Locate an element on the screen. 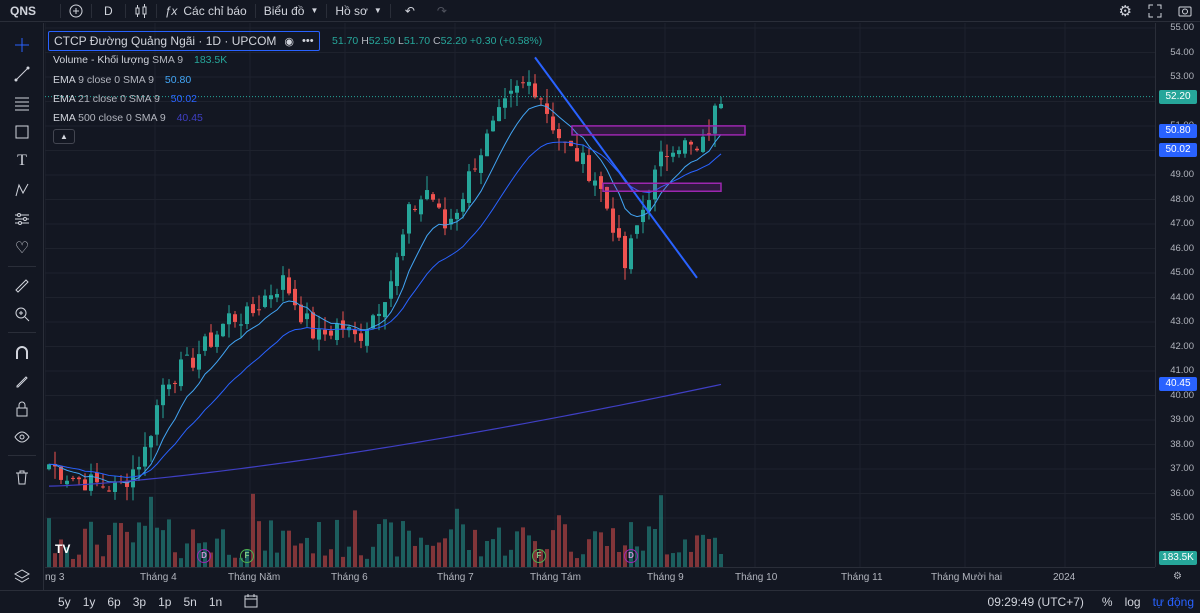  profile-menu: Hồ sơ ▼ is located at coordinates (358, 11).